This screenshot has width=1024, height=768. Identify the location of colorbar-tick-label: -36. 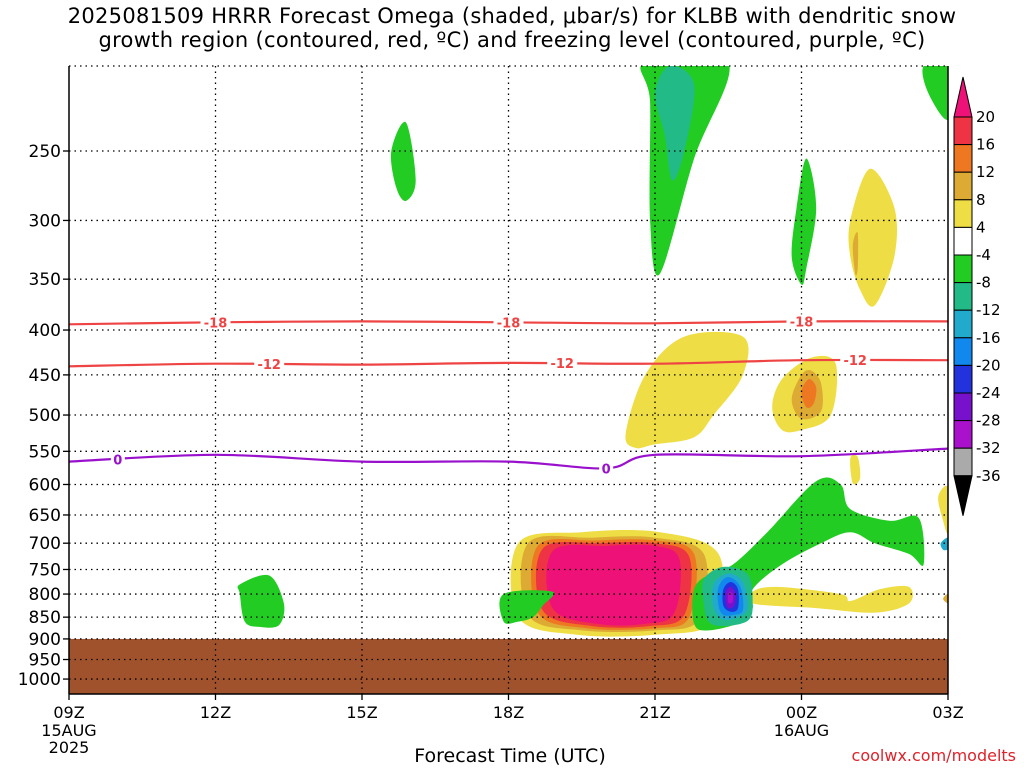
(988, 476).